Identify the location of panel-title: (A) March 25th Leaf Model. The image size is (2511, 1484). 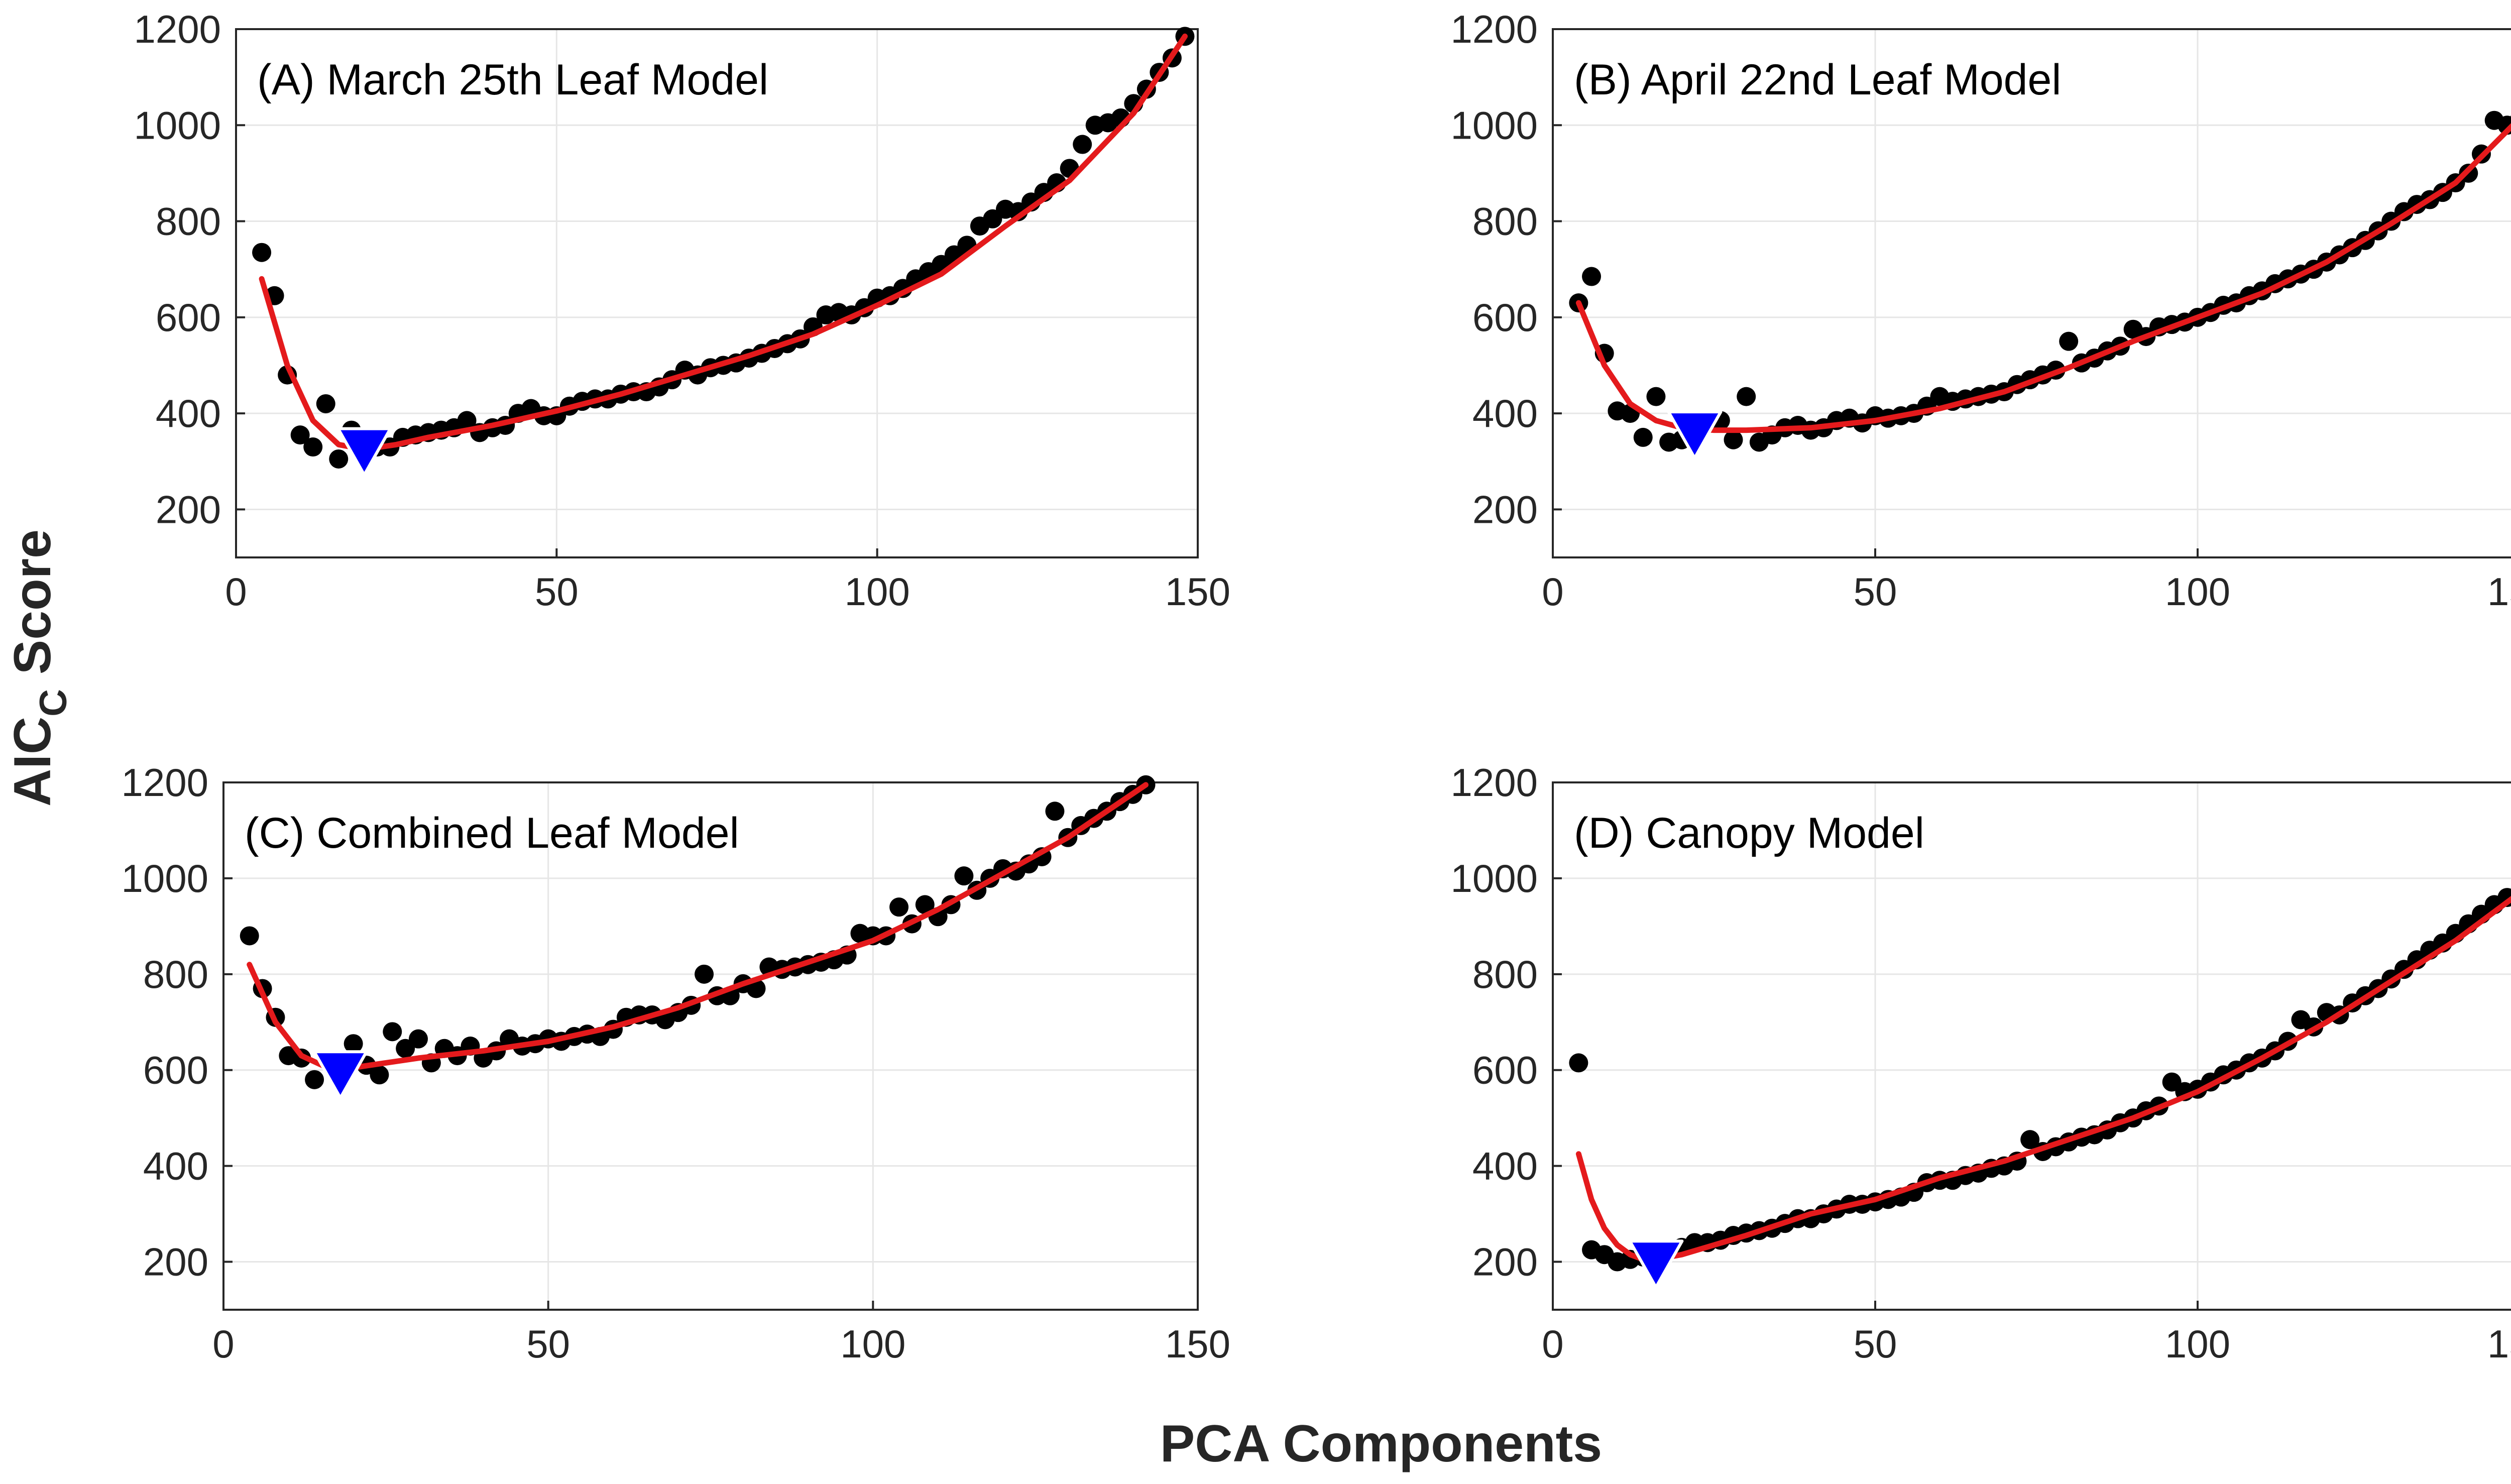
(512, 80).